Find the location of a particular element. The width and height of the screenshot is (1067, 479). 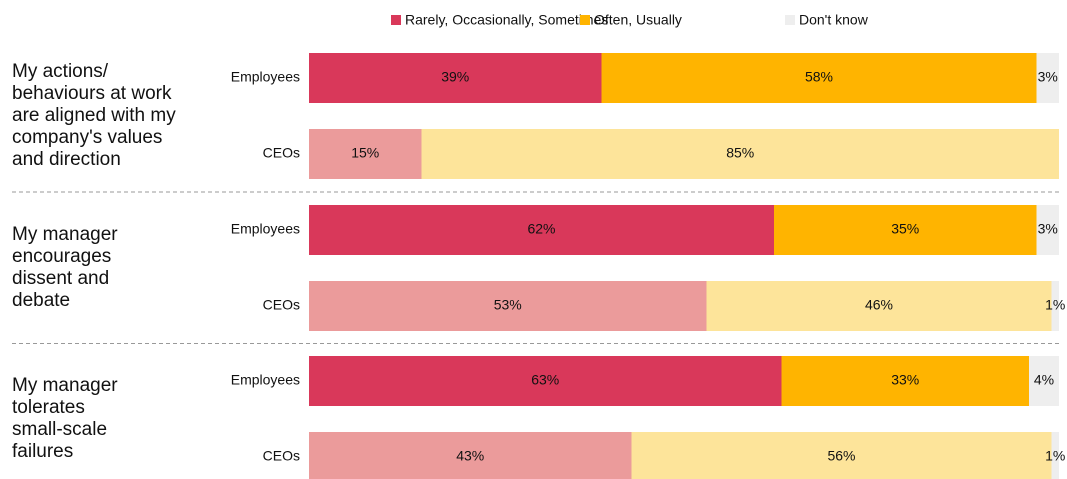

legend-label: Don't know is located at coordinates (834, 20).